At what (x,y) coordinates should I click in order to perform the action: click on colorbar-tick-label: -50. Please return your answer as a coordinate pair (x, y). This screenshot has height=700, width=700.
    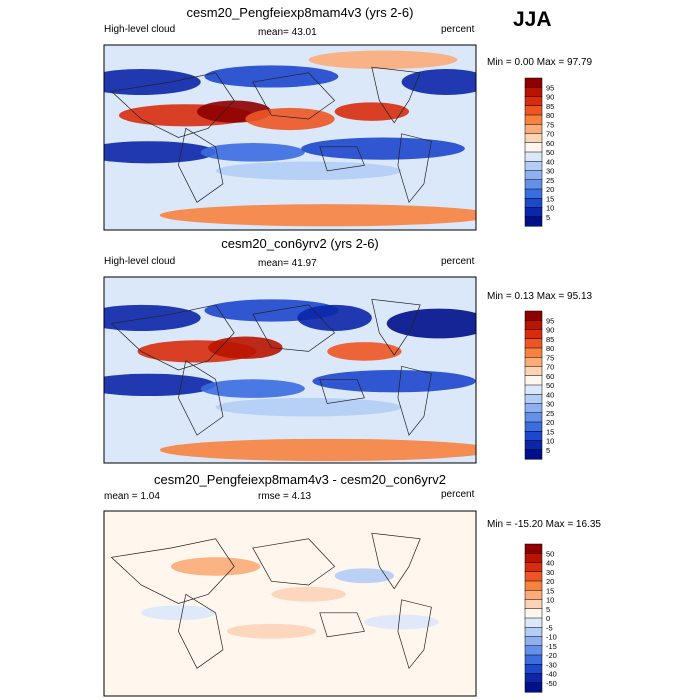
    Looking at the image, I should click on (551, 683).